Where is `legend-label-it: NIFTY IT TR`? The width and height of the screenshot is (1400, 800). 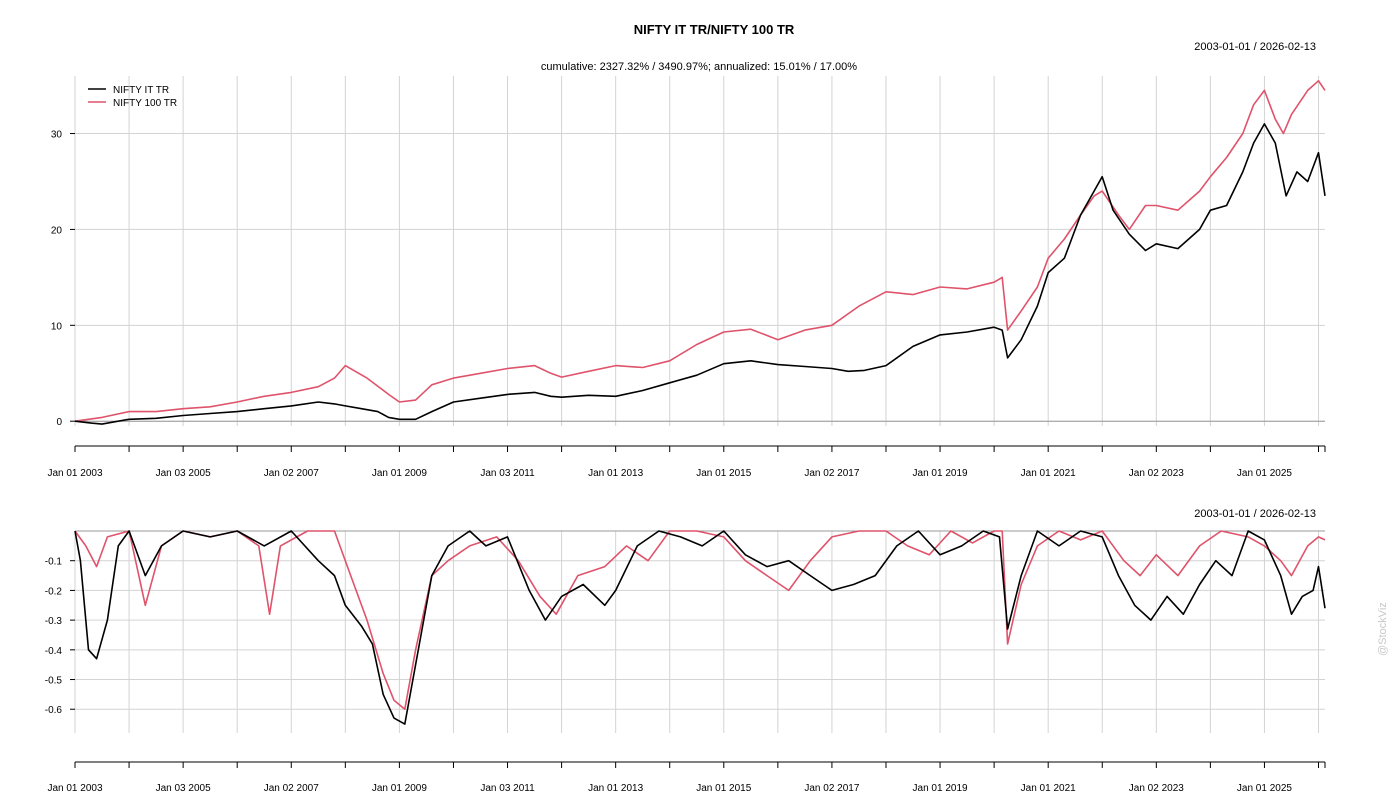 legend-label-it: NIFTY IT TR is located at coordinates (141, 90).